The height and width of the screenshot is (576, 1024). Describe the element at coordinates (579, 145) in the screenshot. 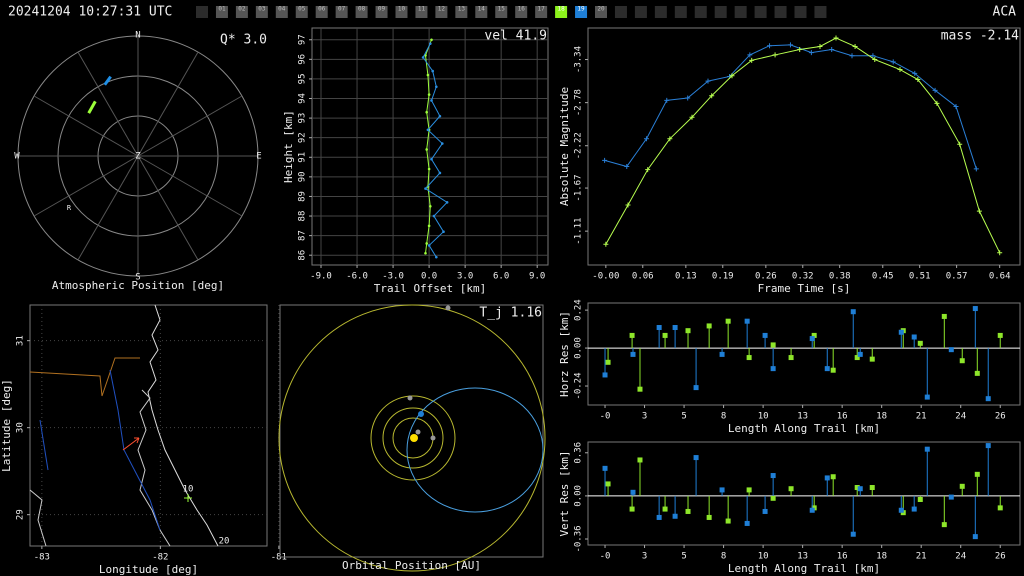

I see `y-tick-label: -2.22` at that location.